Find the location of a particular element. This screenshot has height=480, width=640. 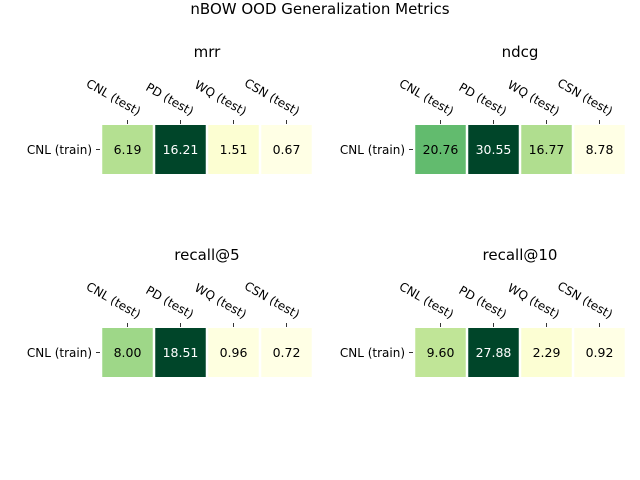

cell-value-label: 0.92 is located at coordinates (600, 352).